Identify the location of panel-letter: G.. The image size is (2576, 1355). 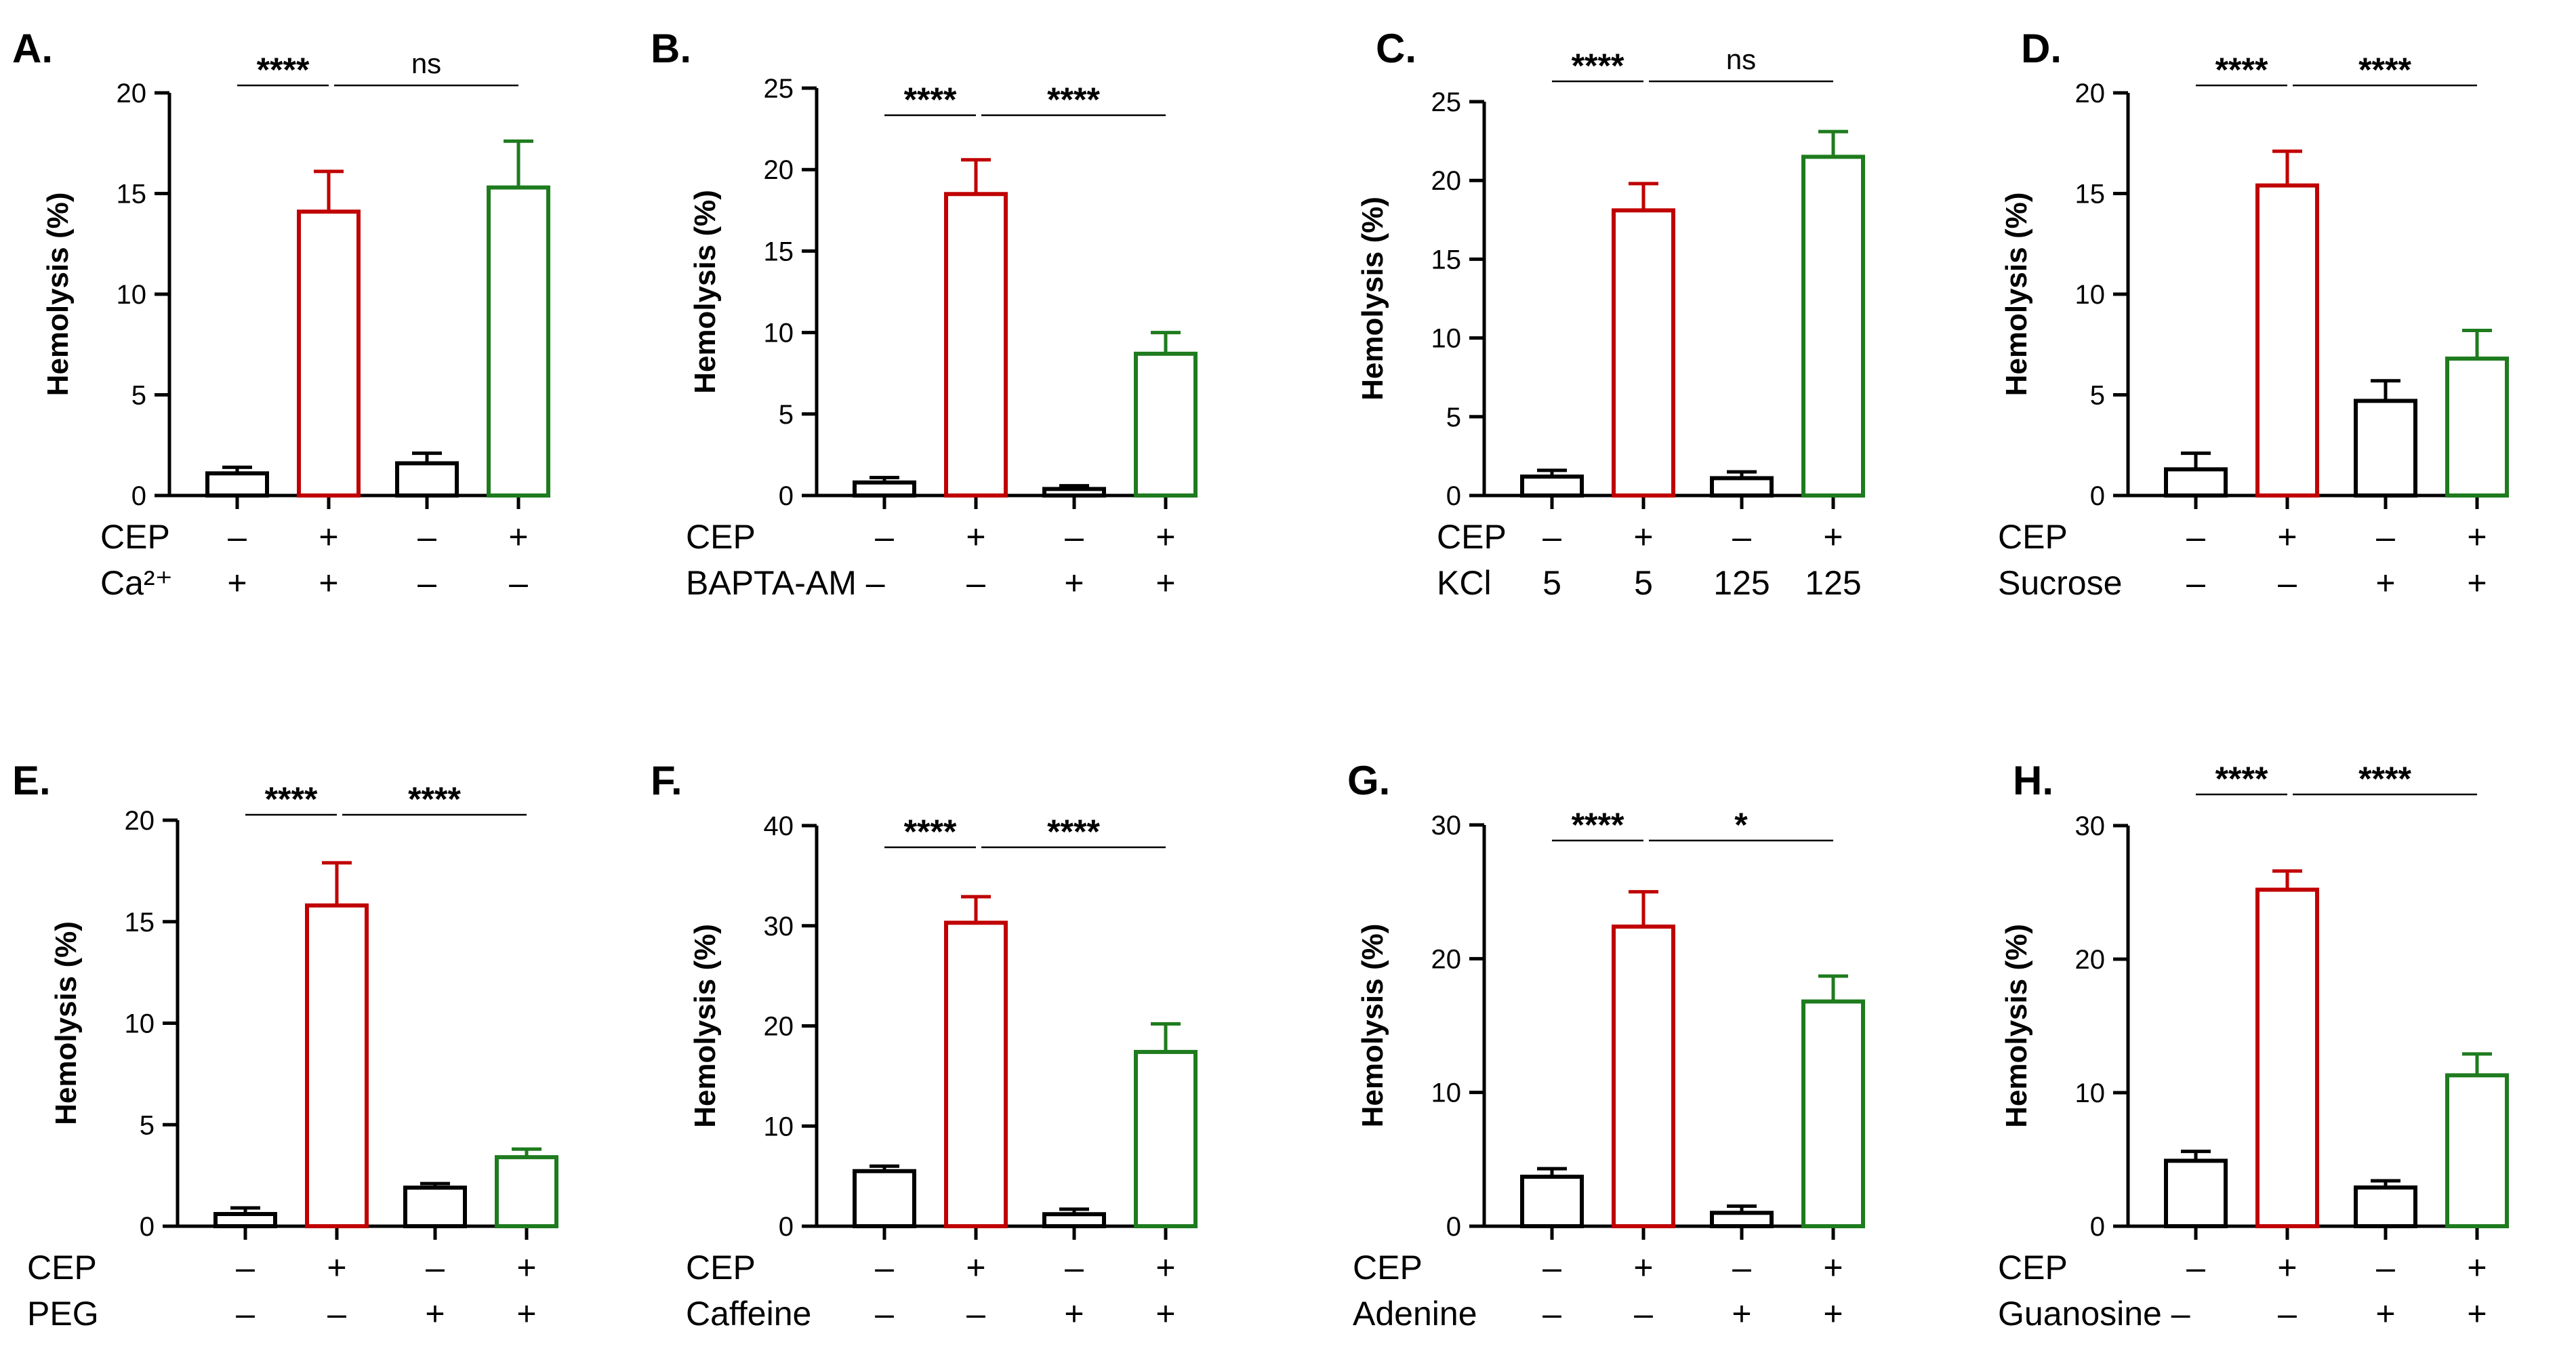
(1368, 780).